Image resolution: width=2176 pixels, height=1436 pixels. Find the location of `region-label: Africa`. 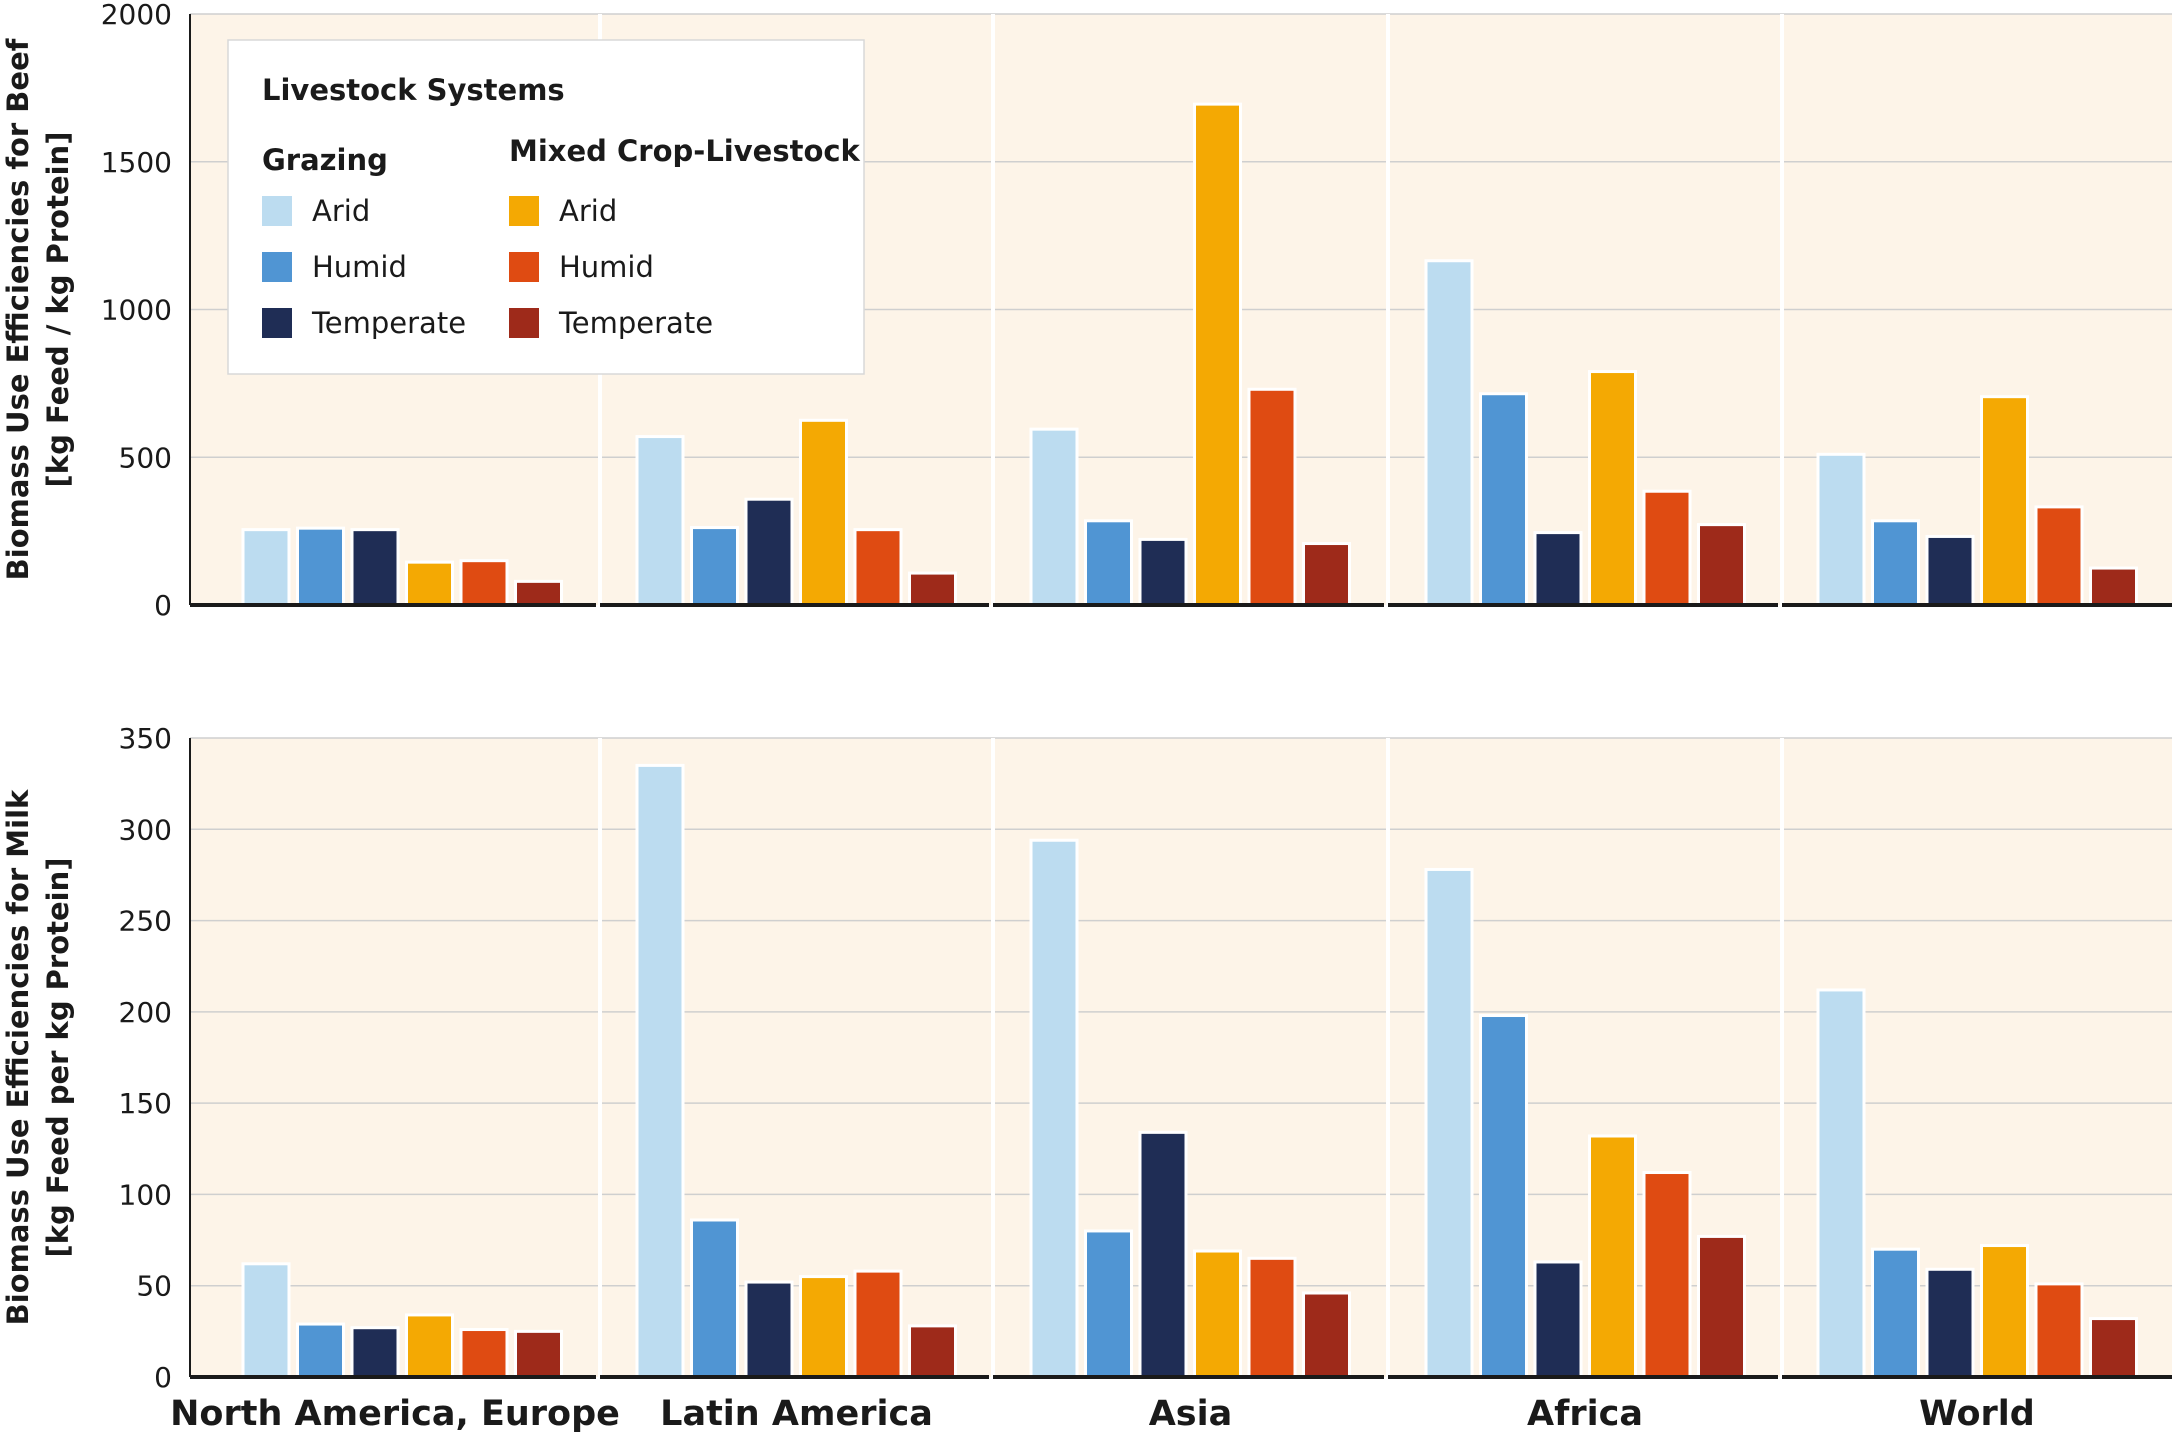

region-label: Africa is located at coordinates (1585, 1414).